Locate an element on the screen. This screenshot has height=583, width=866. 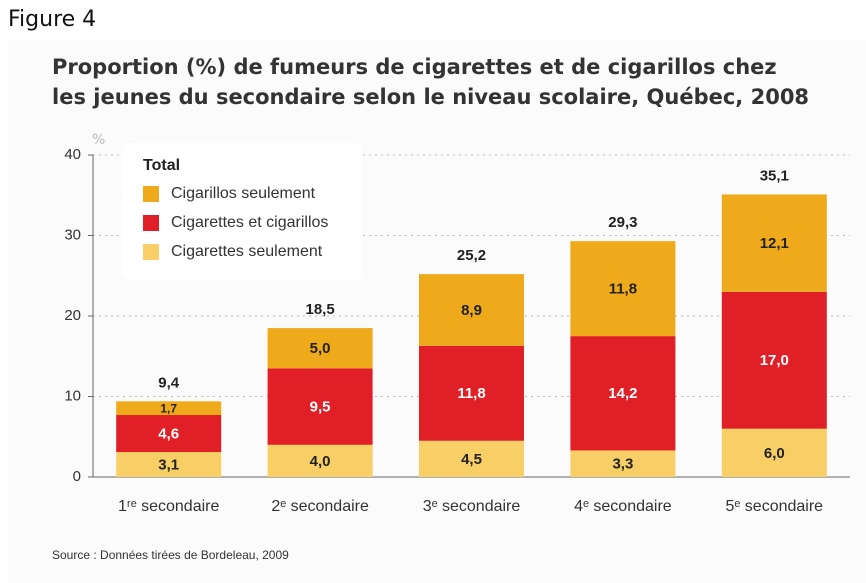
value-label: 12,1 is located at coordinates (774, 243).